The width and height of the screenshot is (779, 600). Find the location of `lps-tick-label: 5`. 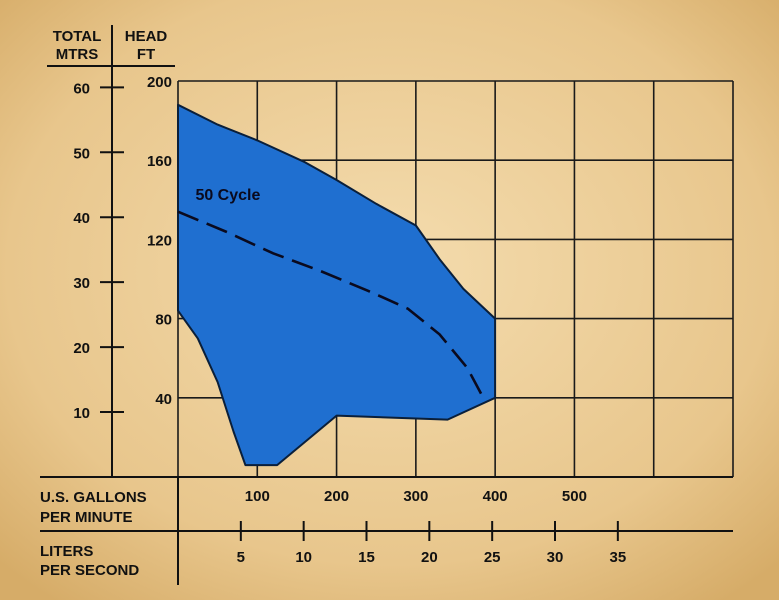

lps-tick-label: 5 is located at coordinates (241, 557).